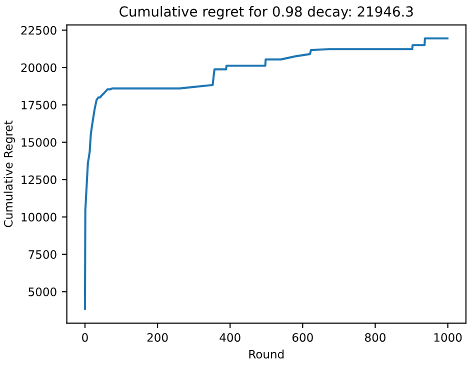  I want to click on x-tick-label: 800, so click(375, 337).